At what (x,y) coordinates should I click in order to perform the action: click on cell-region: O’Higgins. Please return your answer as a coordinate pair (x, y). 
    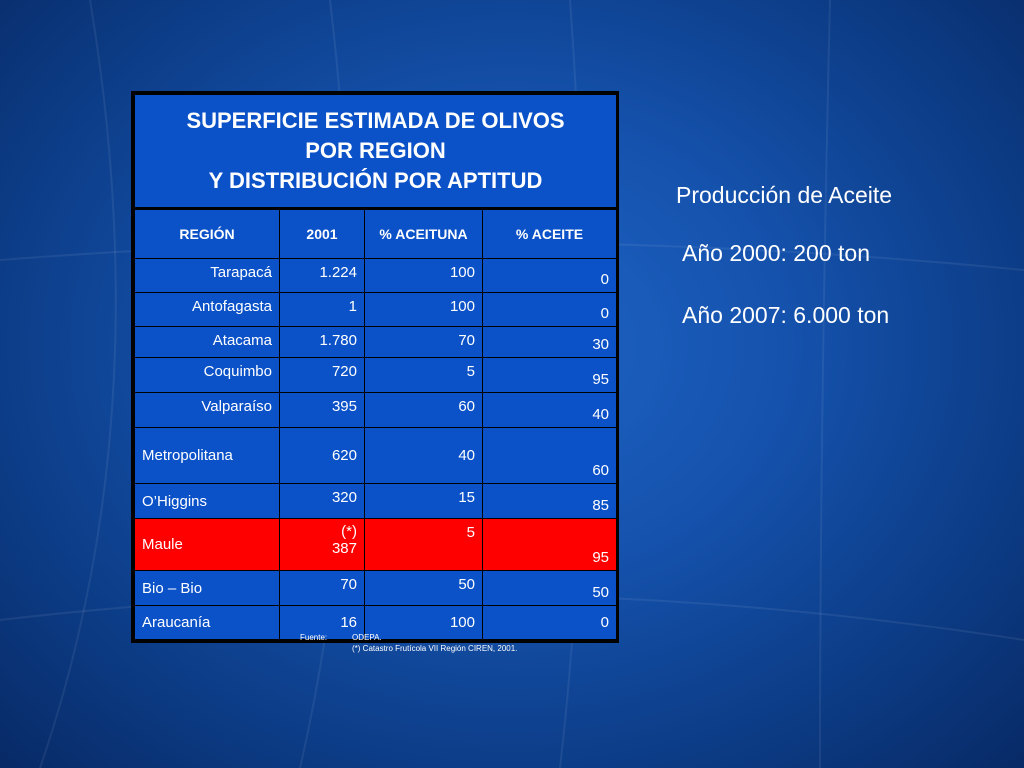
    Looking at the image, I should click on (207, 501).